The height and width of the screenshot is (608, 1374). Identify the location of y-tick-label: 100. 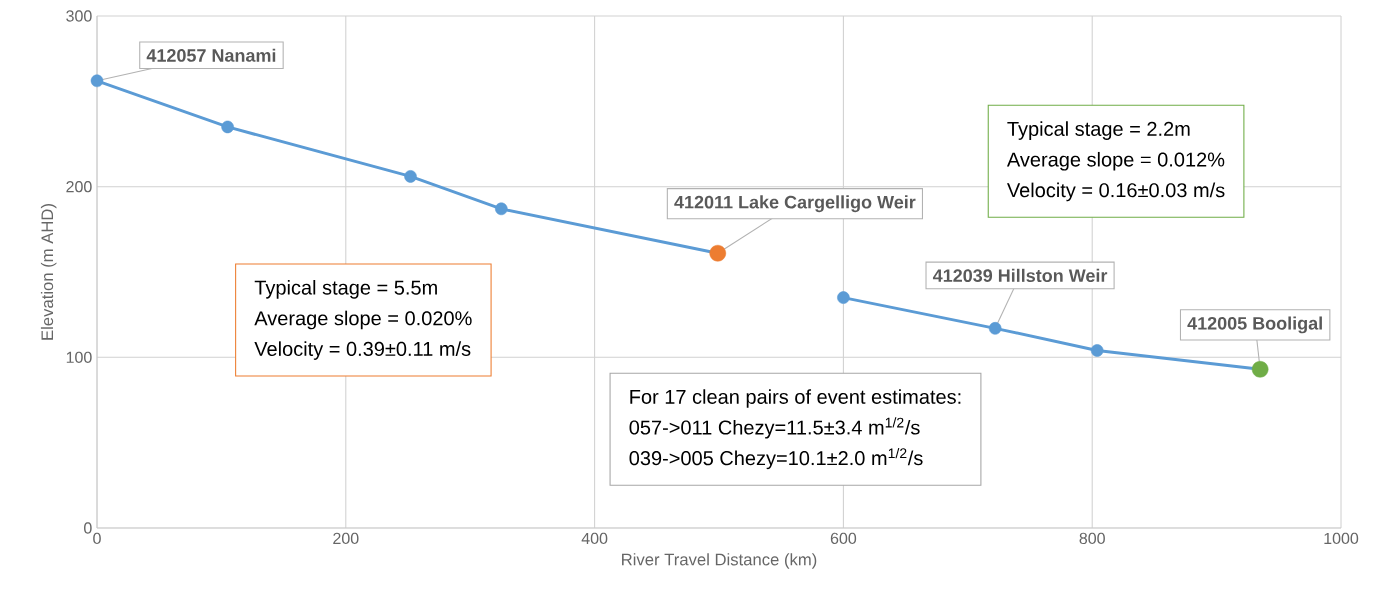
(79, 357).